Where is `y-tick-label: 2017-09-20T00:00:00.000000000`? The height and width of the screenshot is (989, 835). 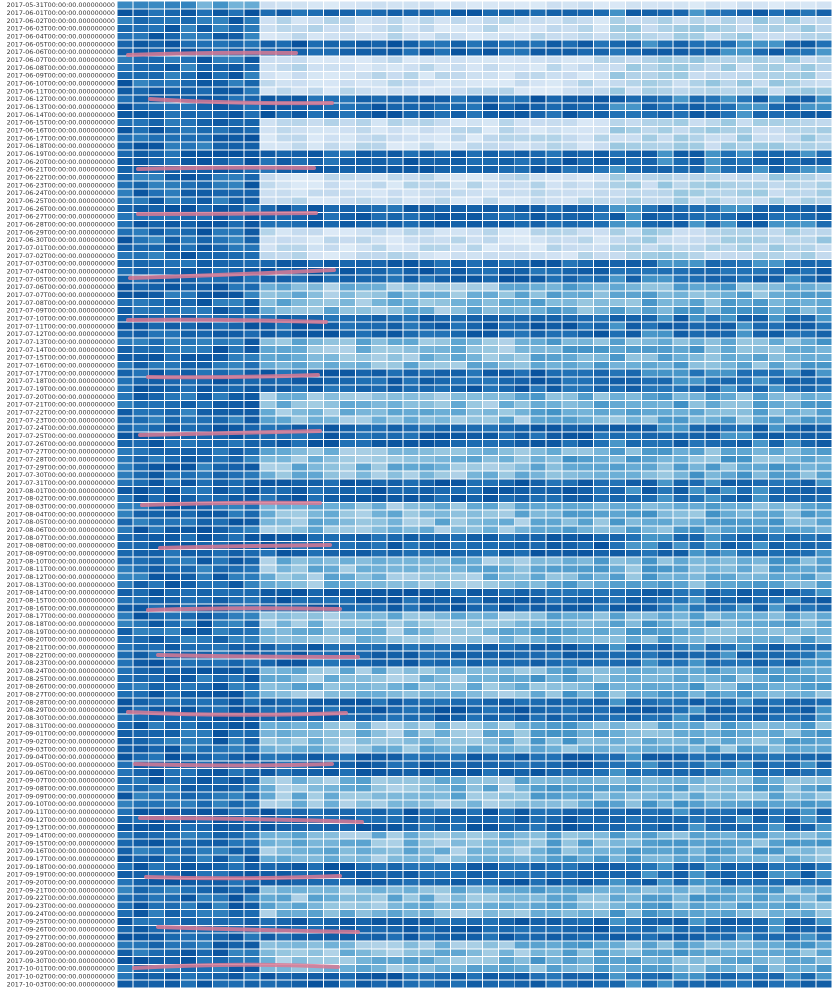 y-tick-label: 2017-09-20T00:00:00.000000000 is located at coordinates (61, 882).